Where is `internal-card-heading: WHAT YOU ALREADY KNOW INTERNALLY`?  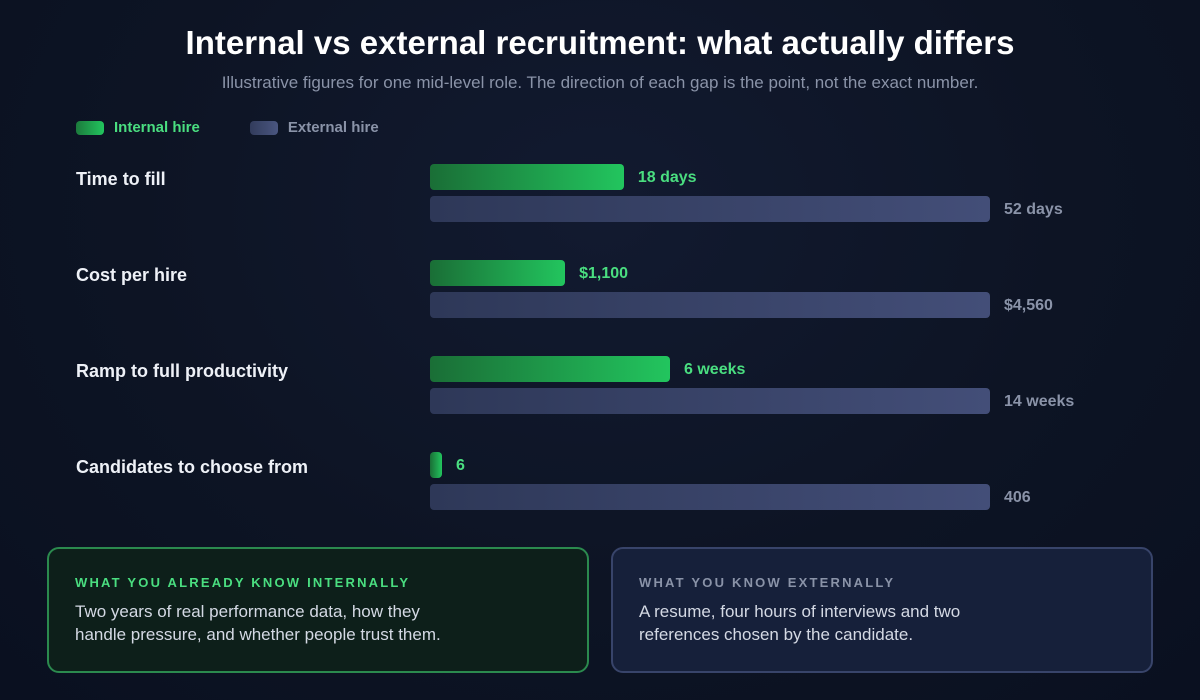
internal-card-heading: WHAT YOU ALREADY KNOW INTERNALLY is located at coordinates (243, 582).